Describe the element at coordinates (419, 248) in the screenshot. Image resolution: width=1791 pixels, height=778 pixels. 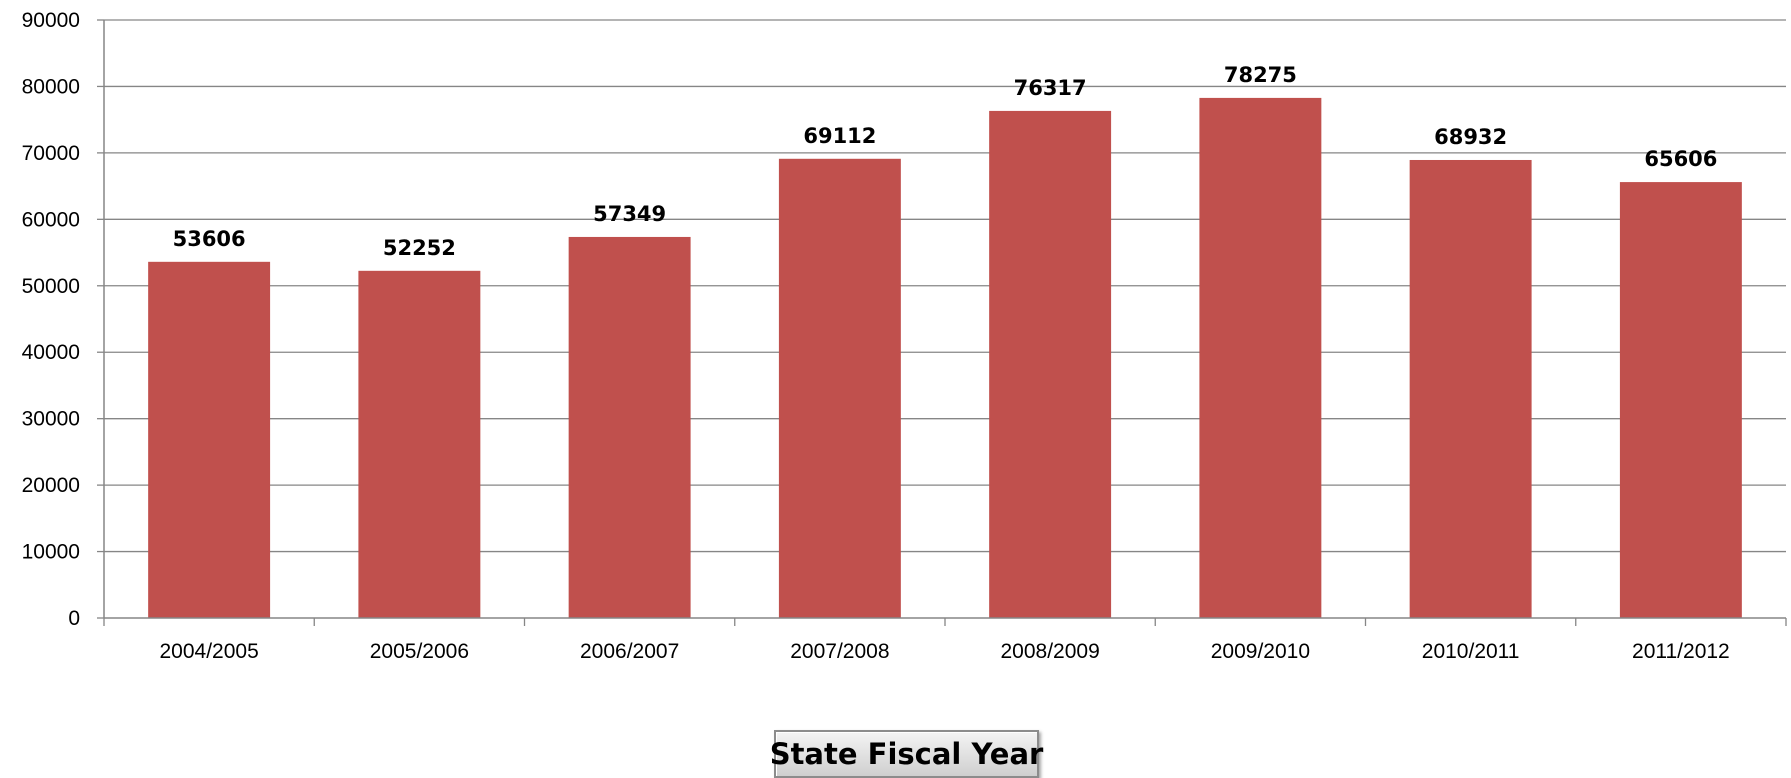
I see `data-label: 52252` at that location.